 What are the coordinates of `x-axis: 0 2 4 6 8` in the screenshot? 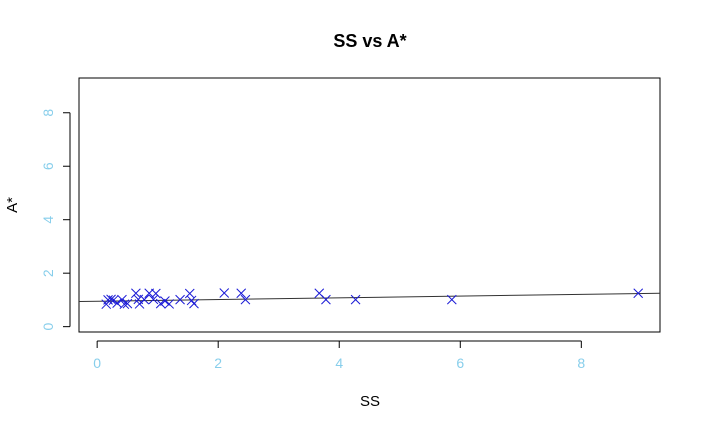 It's located at (339, 355).